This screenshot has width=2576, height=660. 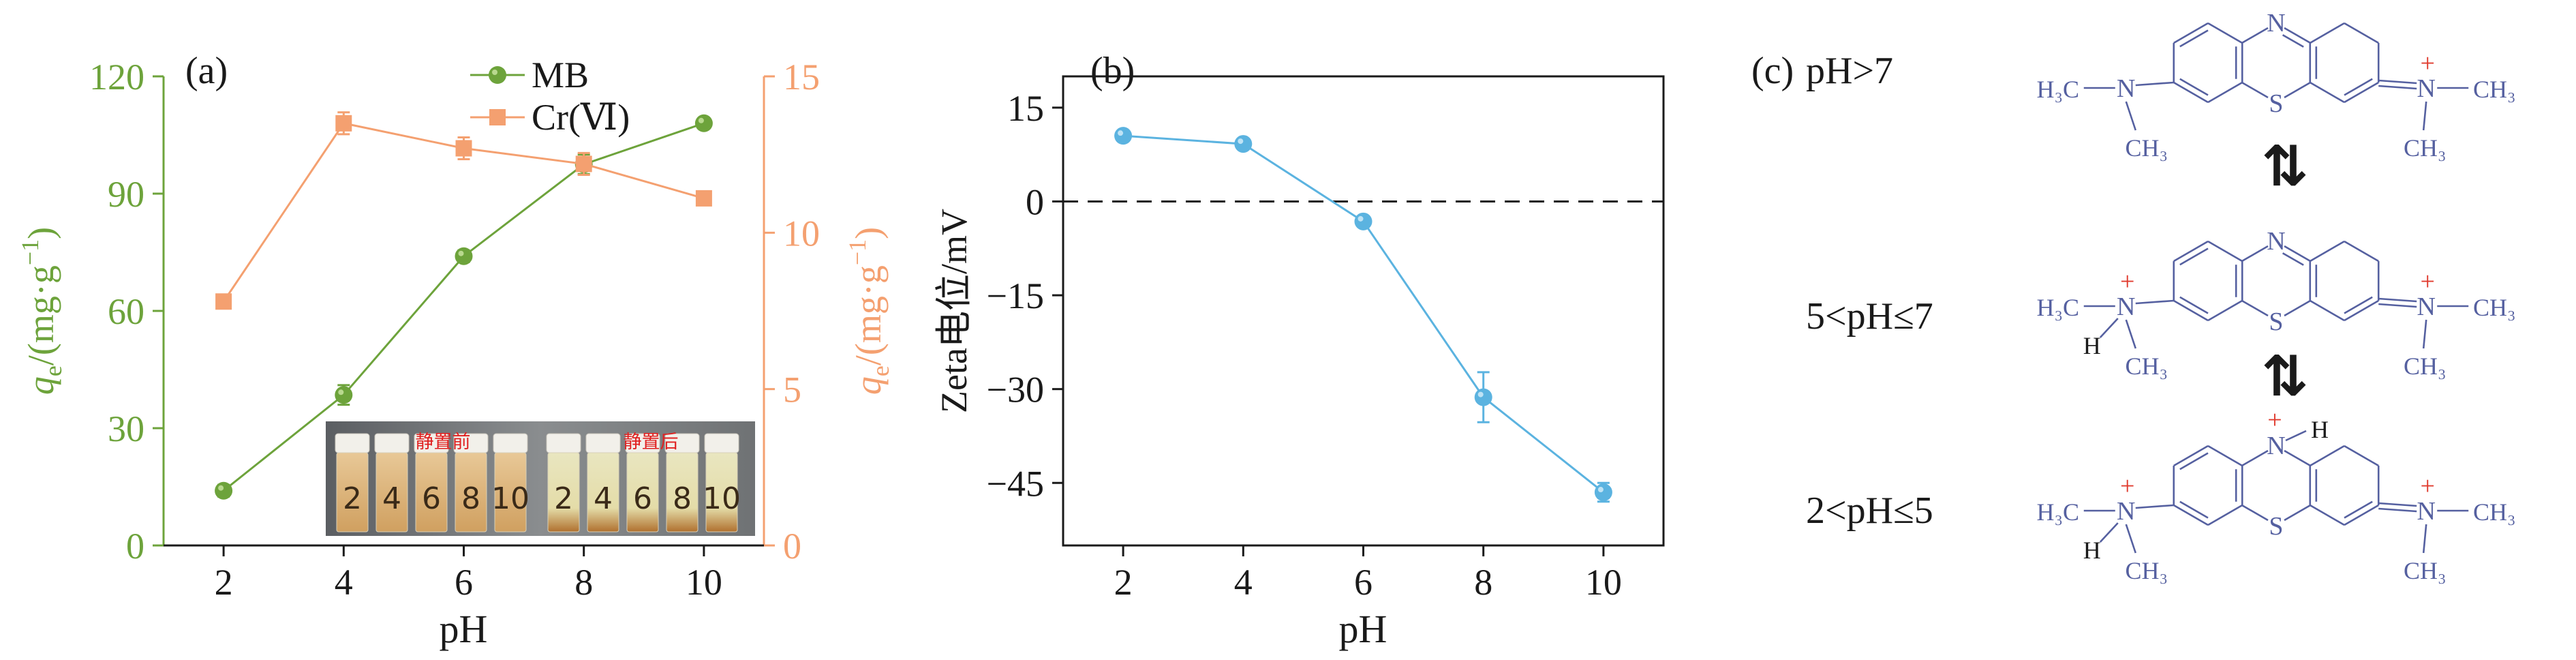 I want to click on panel-a-x-tick-label: 6, so click(x=464, y=582).